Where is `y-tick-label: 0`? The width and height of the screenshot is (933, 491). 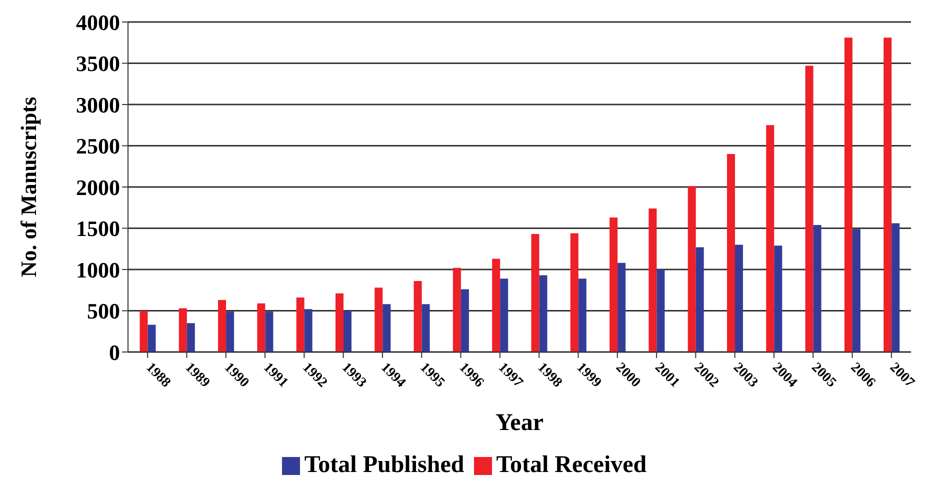 y-tick-label: 0 is located at coordinates (114, 352).